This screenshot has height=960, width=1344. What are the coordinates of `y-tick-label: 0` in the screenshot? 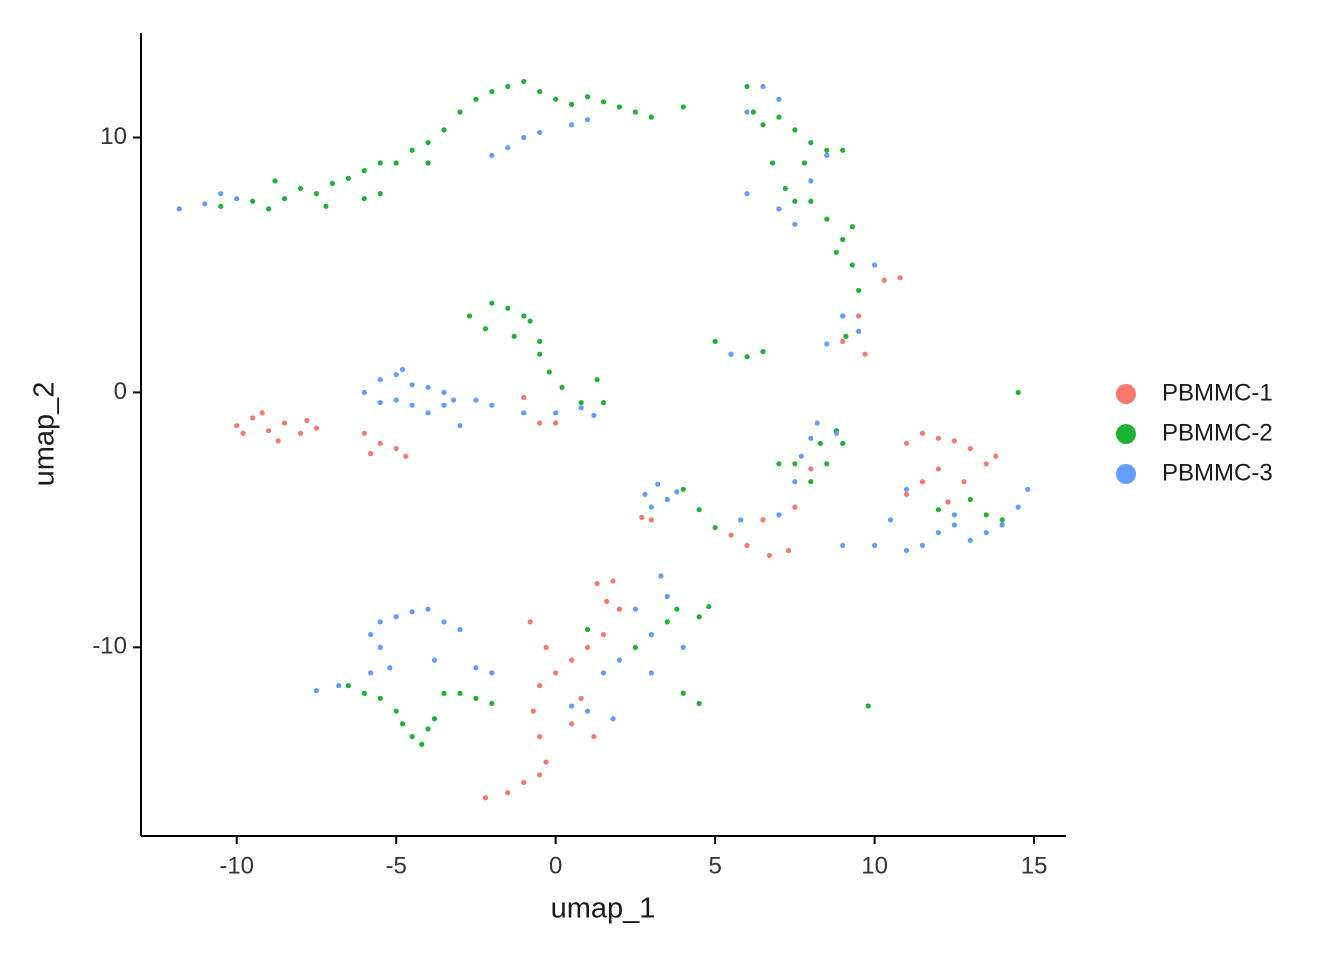 It's located at (120, 391).